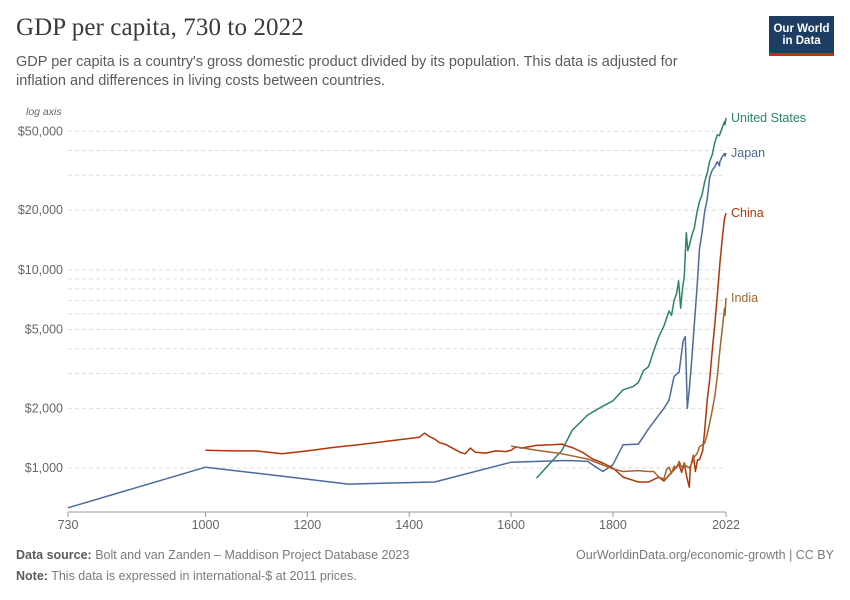 Image resolution: width=850 pixels, height=600 pixels. I want to click on x-tick-label: 2022, so click(726, 525).